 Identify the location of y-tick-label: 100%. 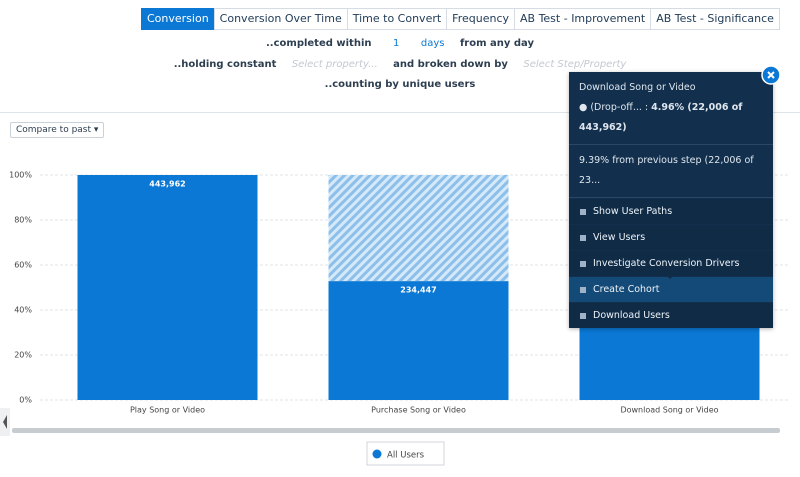
(20, 175).